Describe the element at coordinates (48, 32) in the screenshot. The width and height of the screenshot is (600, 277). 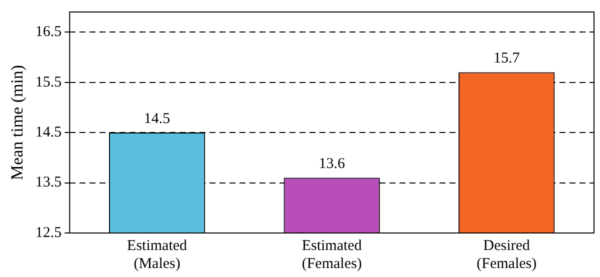
I see `y-tick-label: 16.5` at that location.